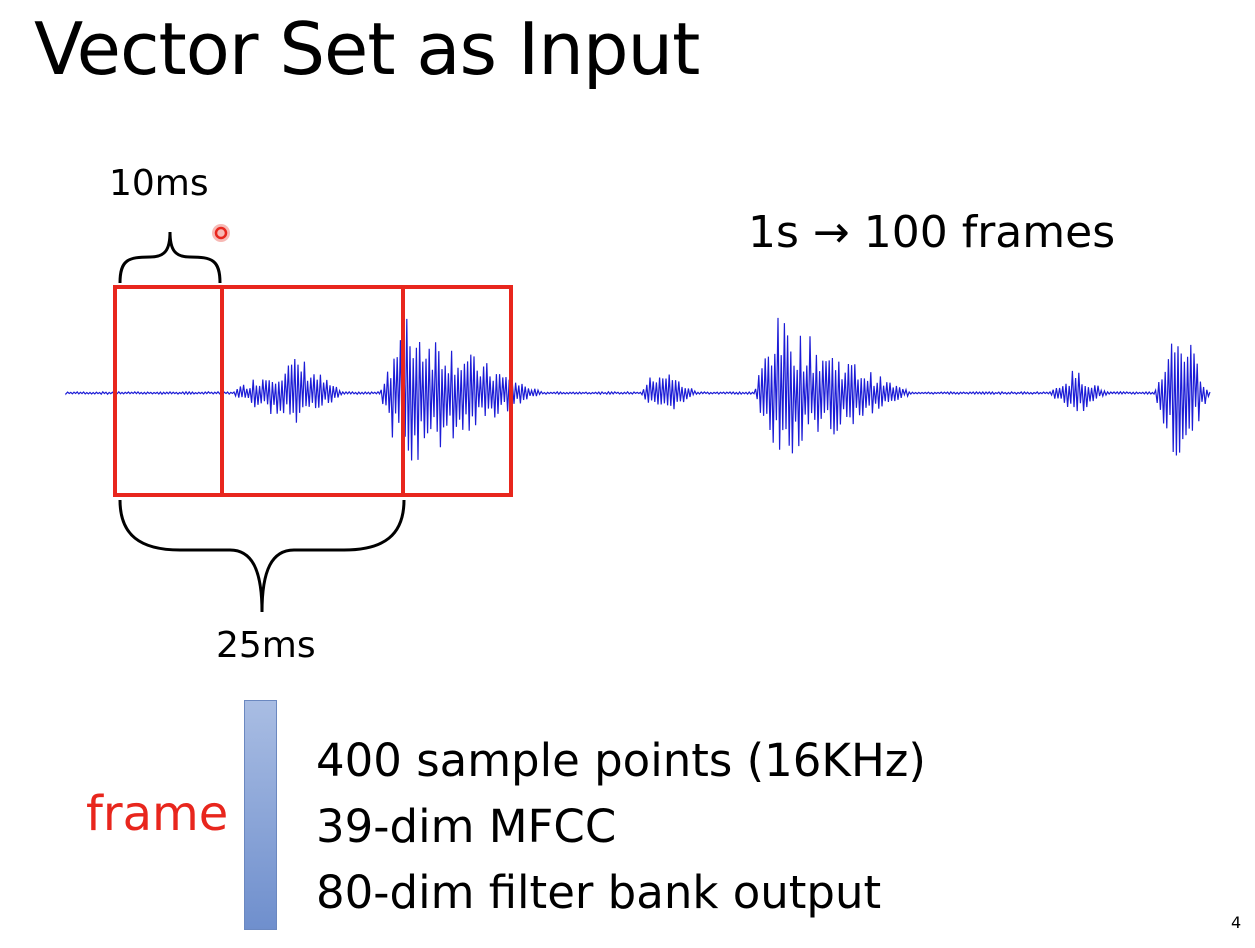 The width and height of the screenshot is (1255, 948). I want to click on feature-sample-points: 400 sample points (16KHz), so click(621, 760).